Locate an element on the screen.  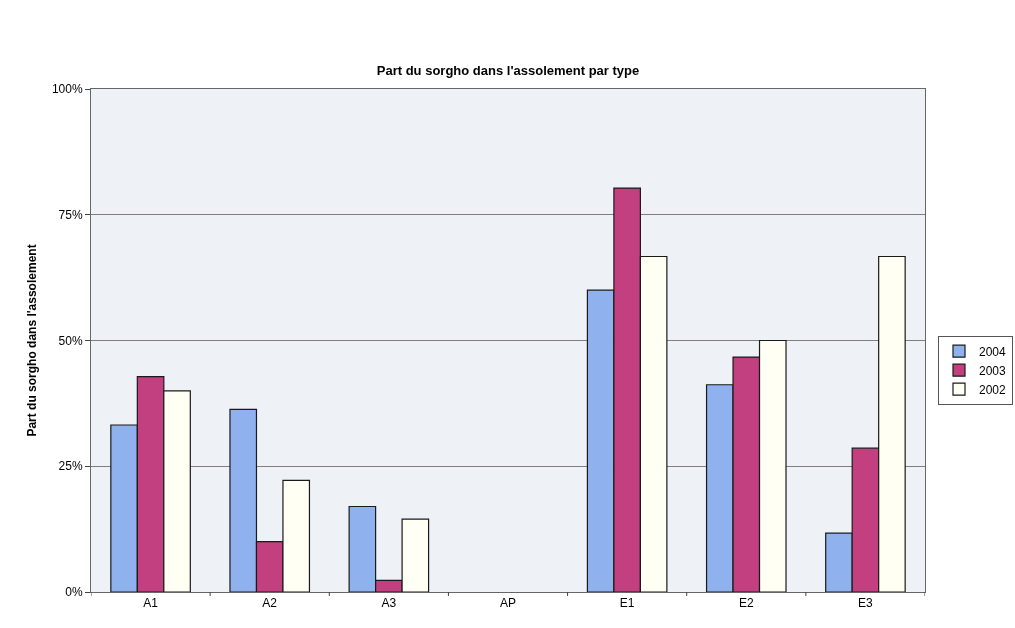
legend-label: 2003 is located at coordinates (993, 370).